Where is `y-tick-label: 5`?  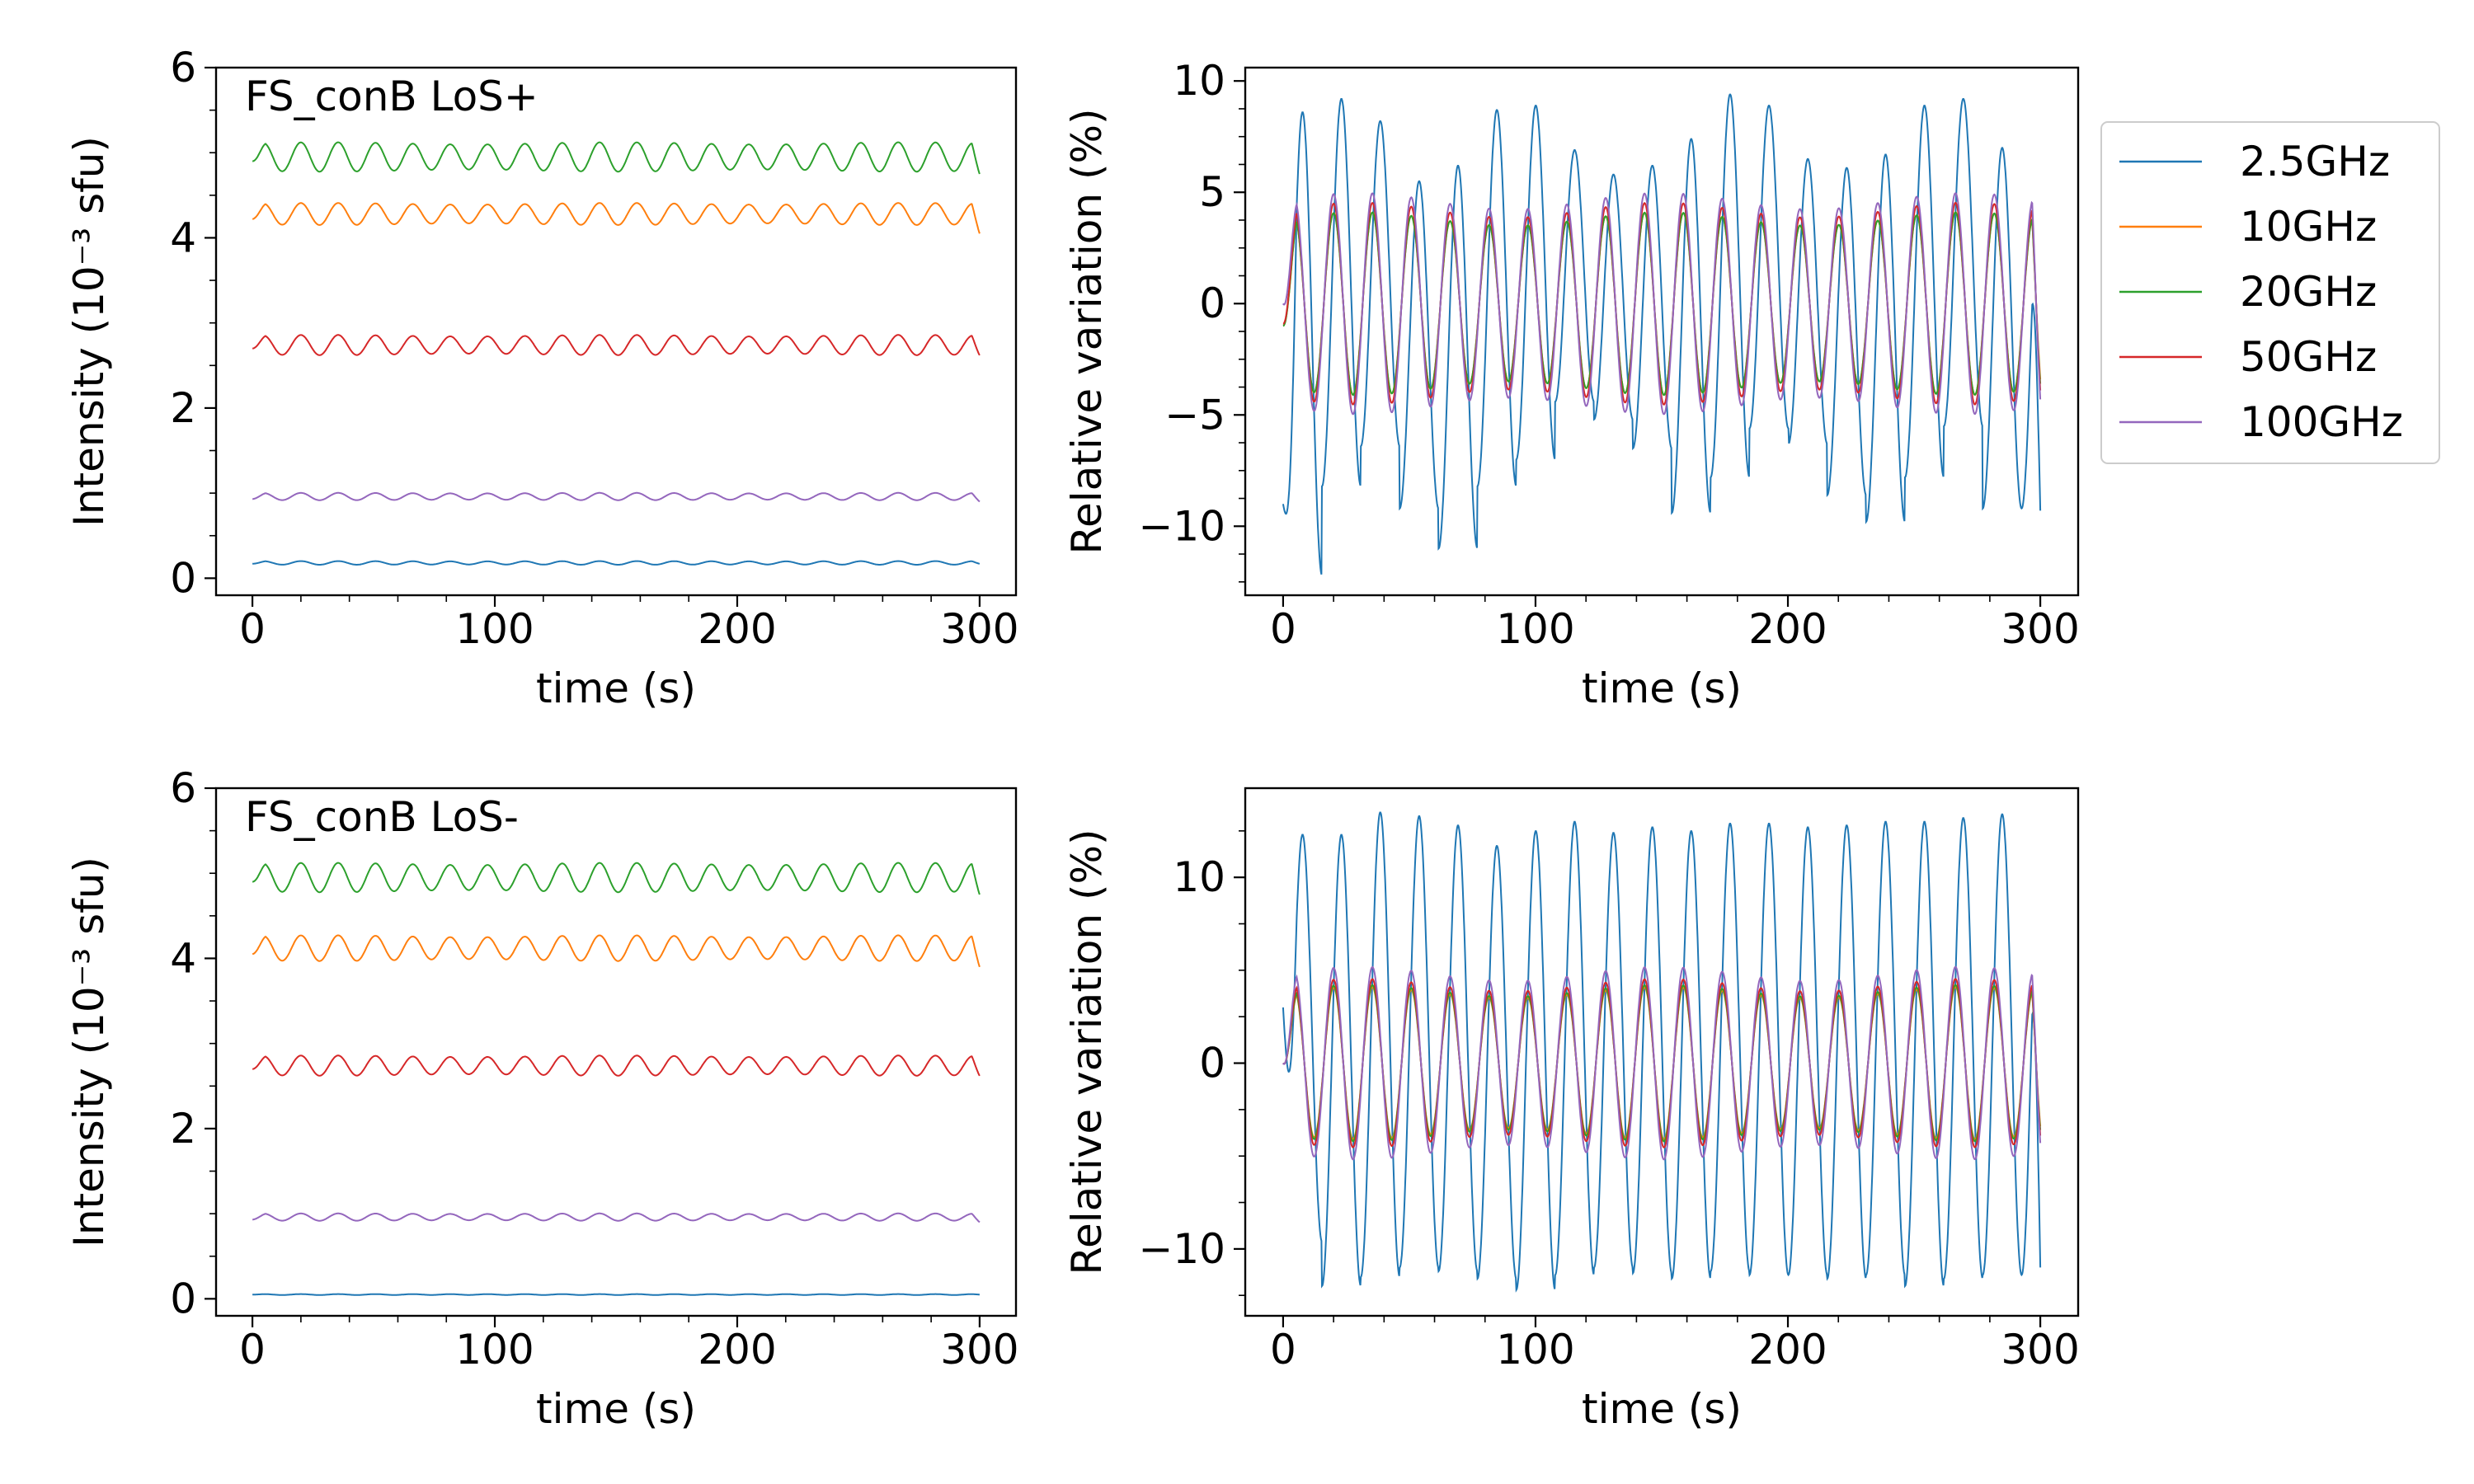
y-tick-label: 5 is located at coordinates (1212, 192).